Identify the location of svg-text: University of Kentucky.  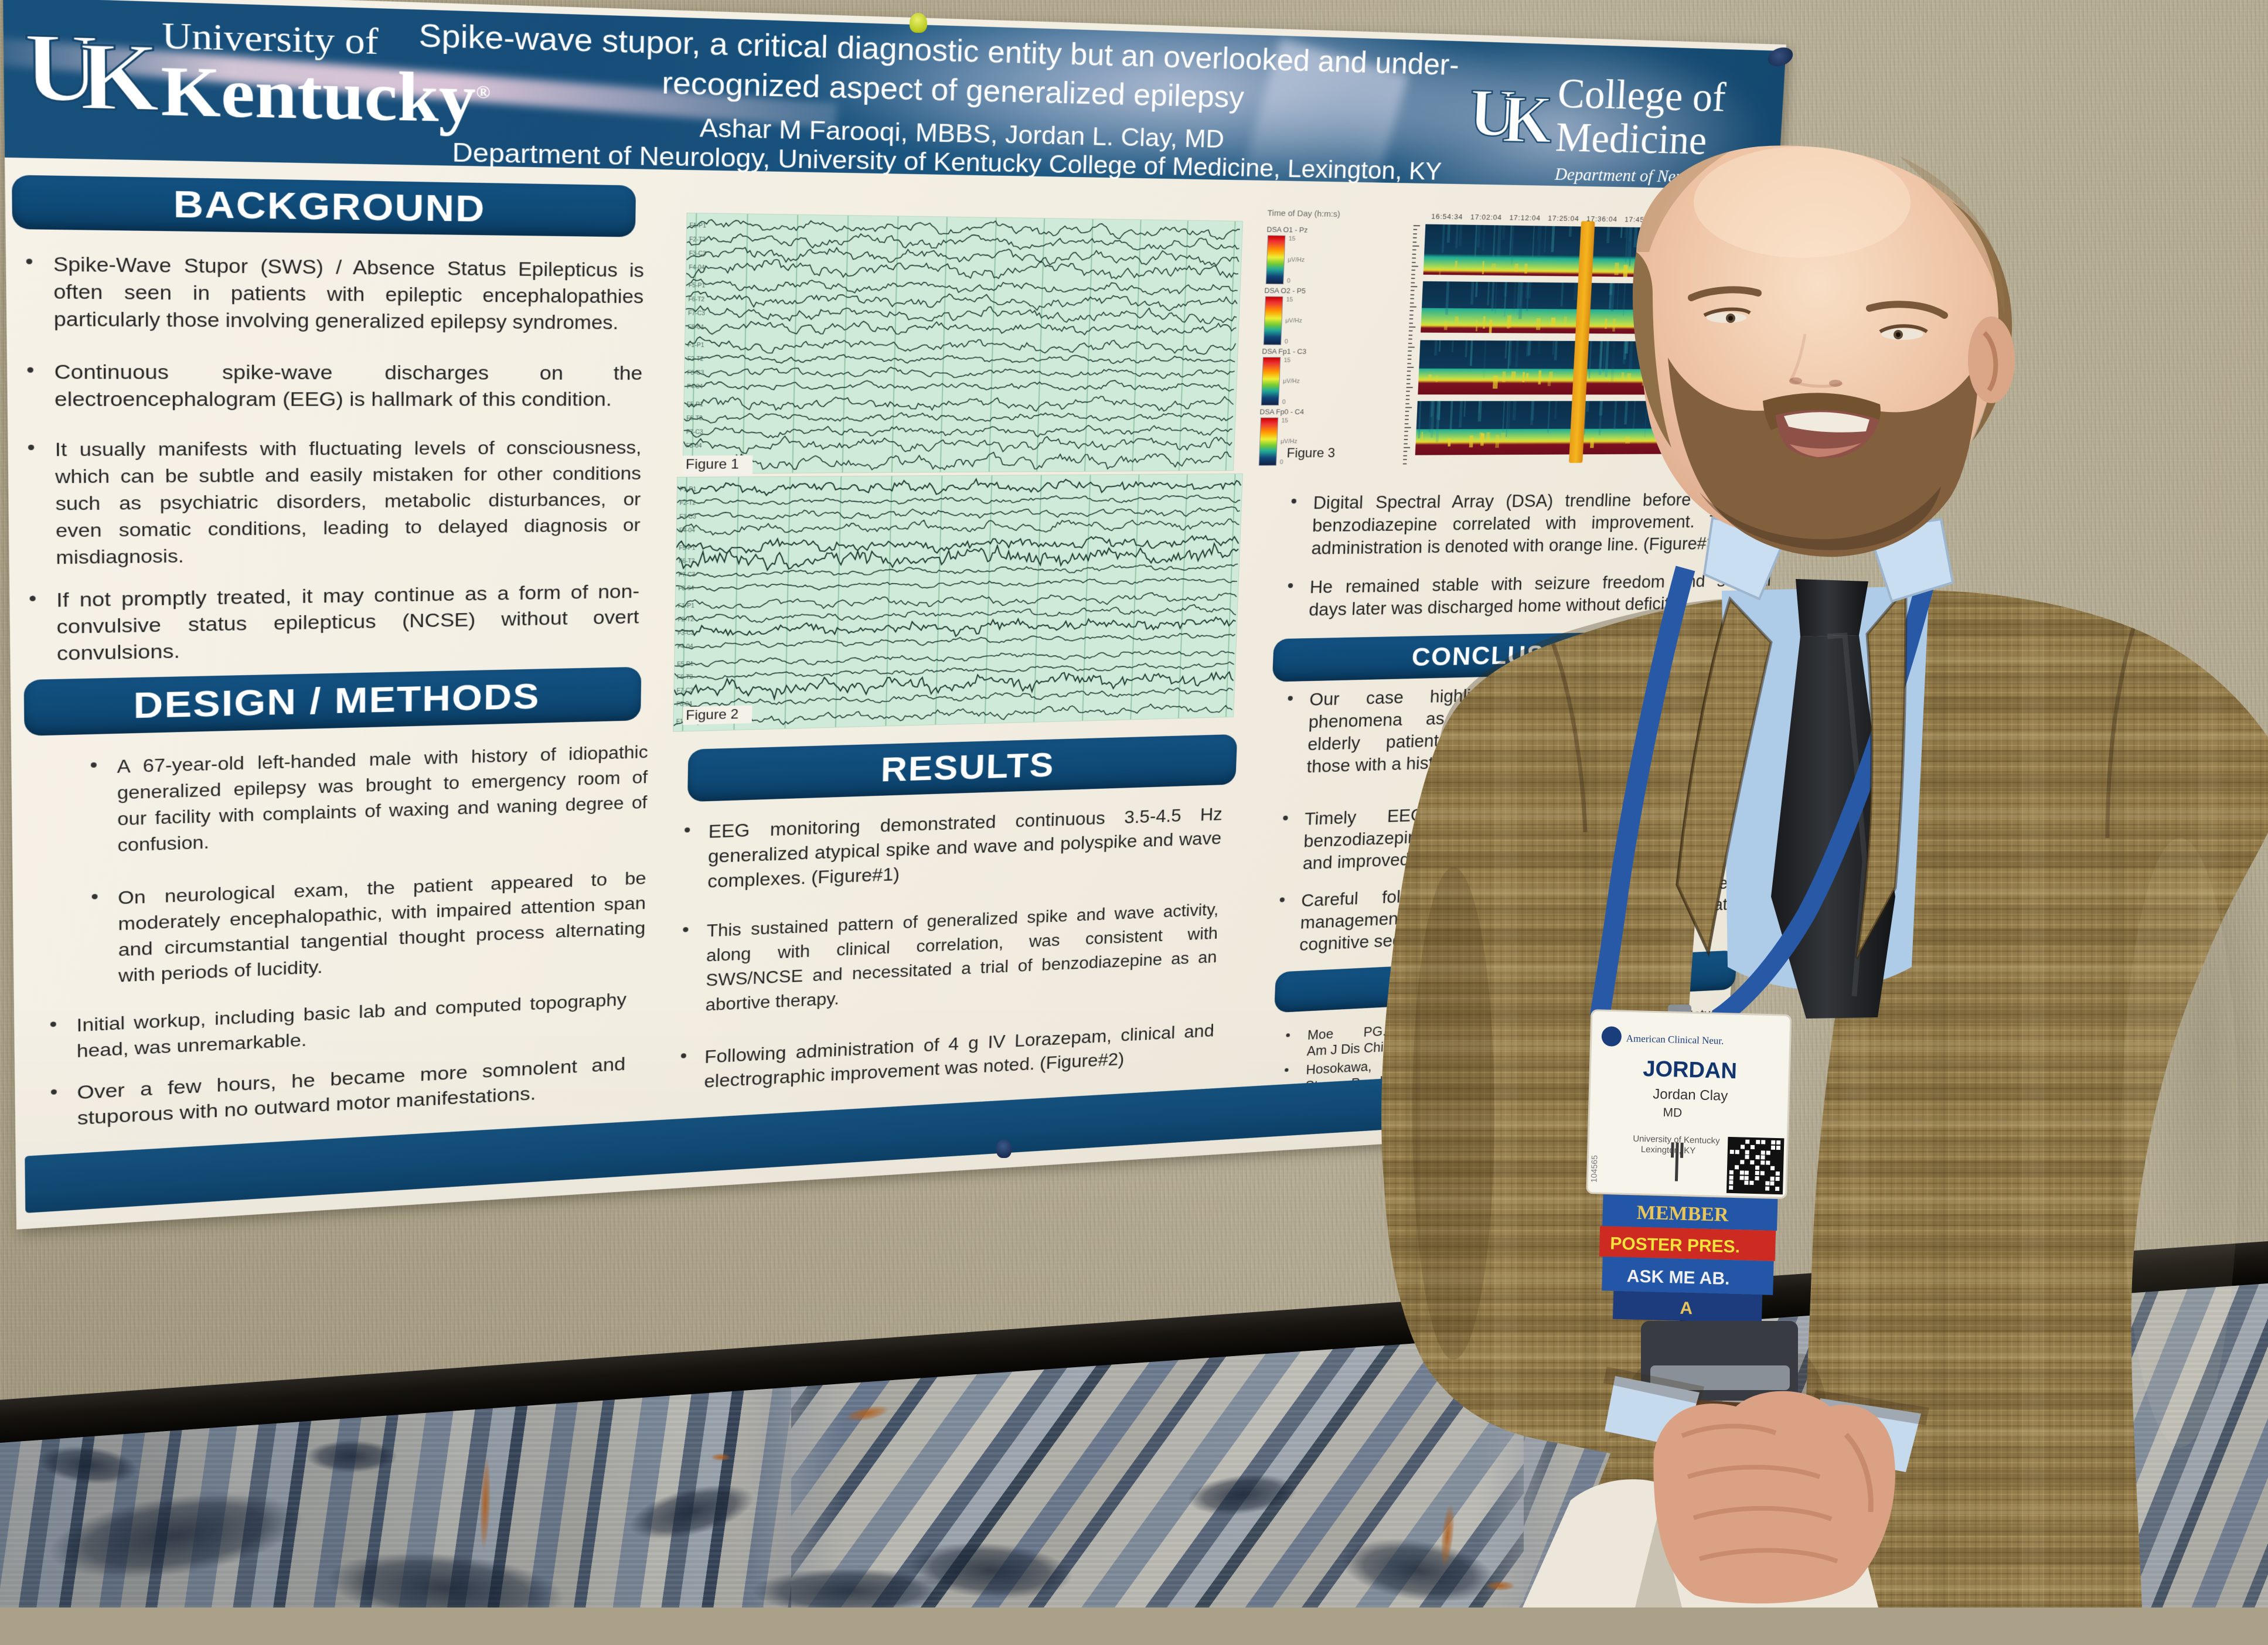
(1676, 1140).